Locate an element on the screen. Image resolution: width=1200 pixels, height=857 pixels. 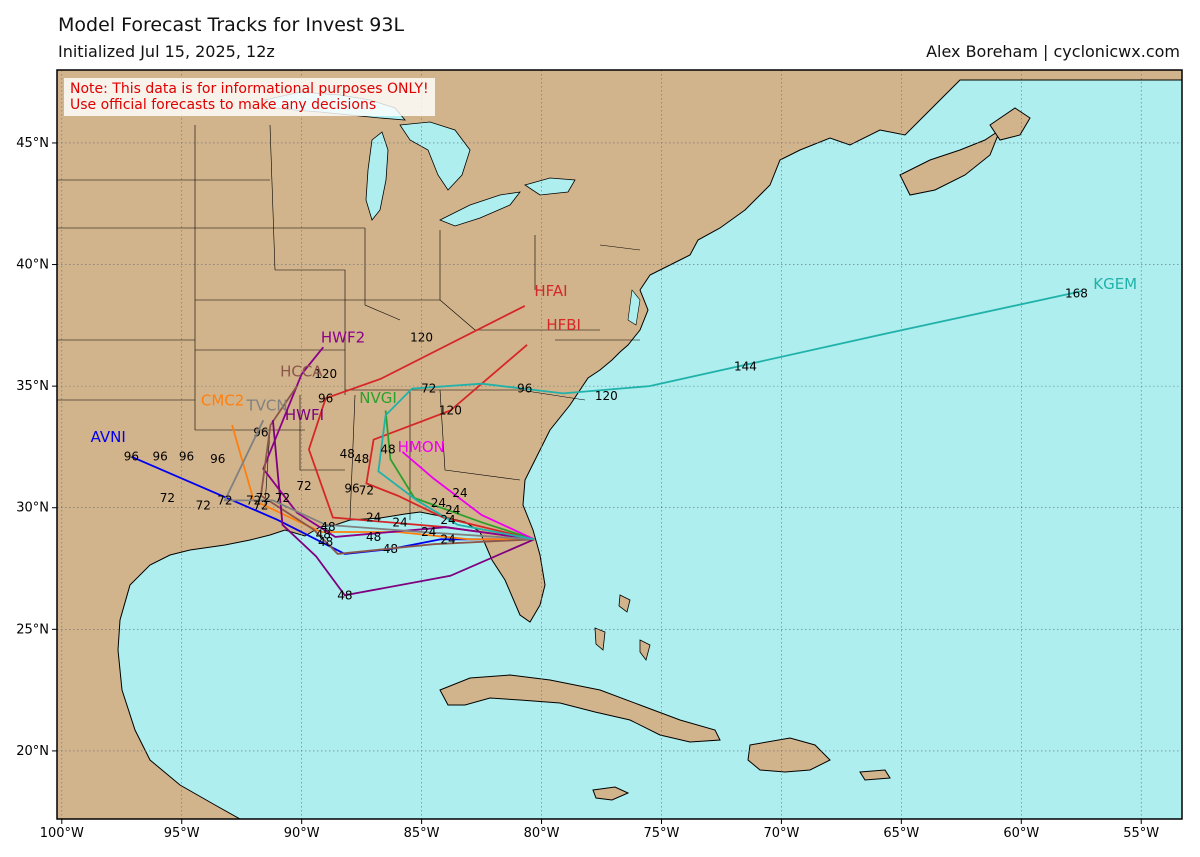
track-name-tvcn: TVCN is located at coordinates (266, 405).